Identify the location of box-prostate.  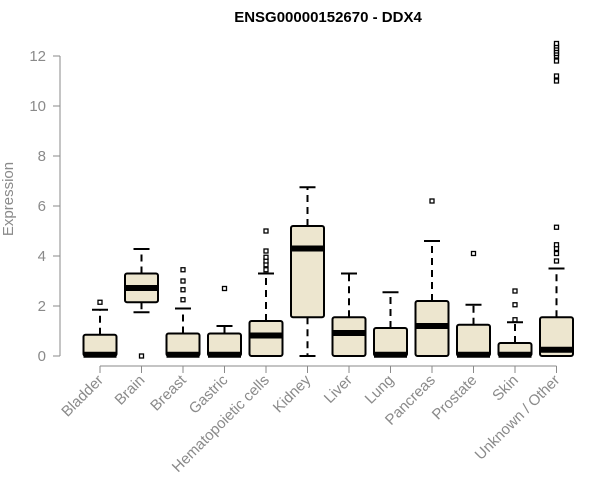
(473, 304).